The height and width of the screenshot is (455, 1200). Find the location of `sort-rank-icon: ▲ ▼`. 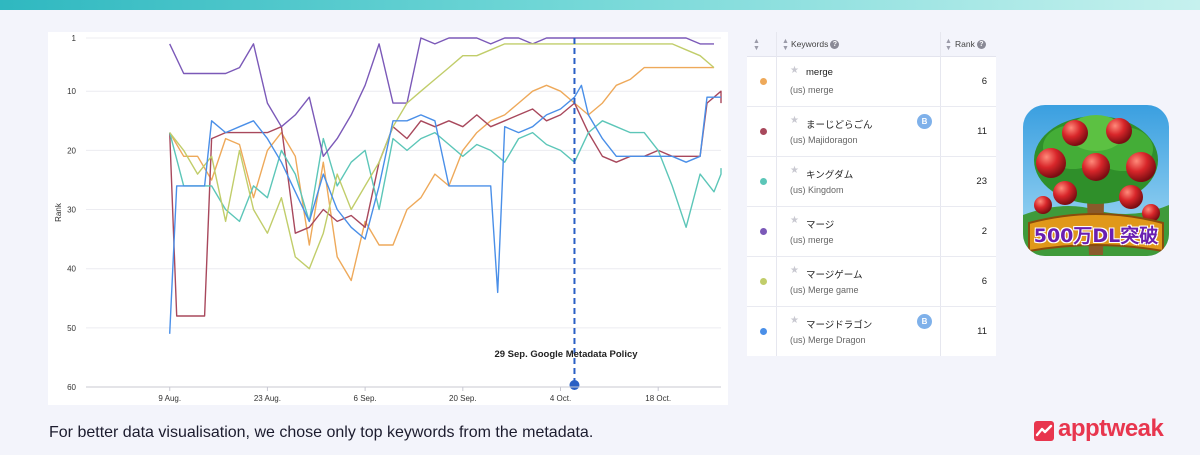

sort-rank-icon: ▲ ▼ is located at coordinates (948, 45).